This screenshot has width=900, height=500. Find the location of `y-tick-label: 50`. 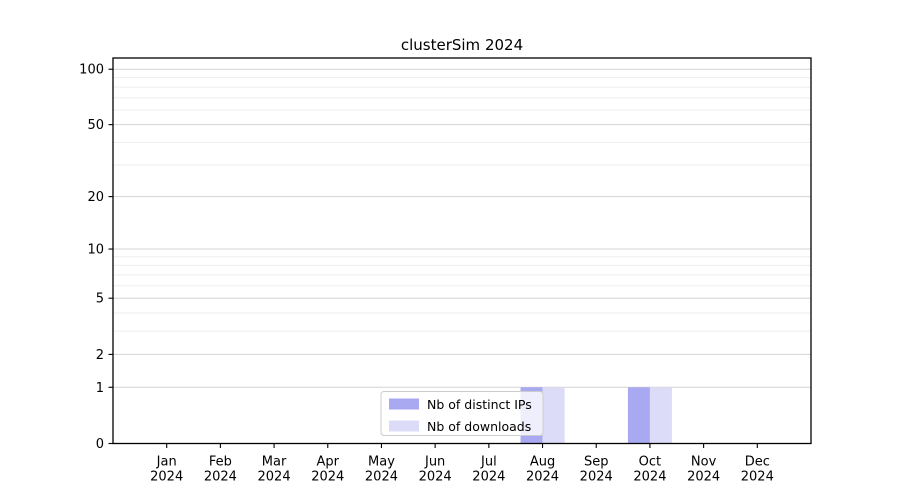

y-tick-label: 50 is located at coordinates (95, 125).